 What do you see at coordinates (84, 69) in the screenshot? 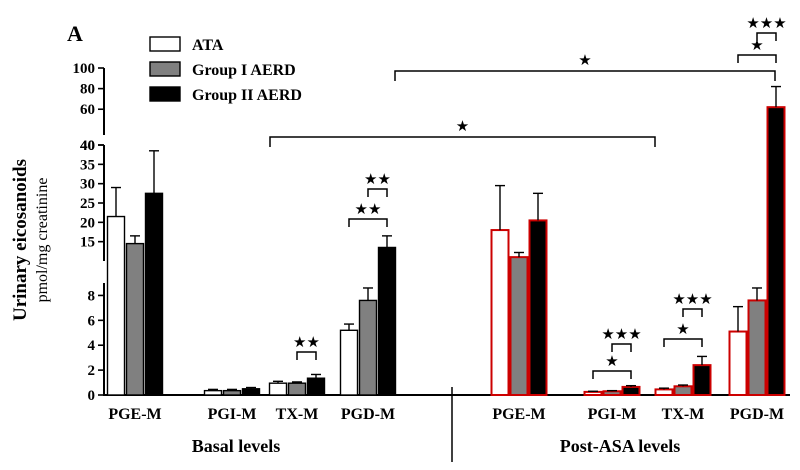
I see `y-tick-label: 100` at bounding box center [84, 69].